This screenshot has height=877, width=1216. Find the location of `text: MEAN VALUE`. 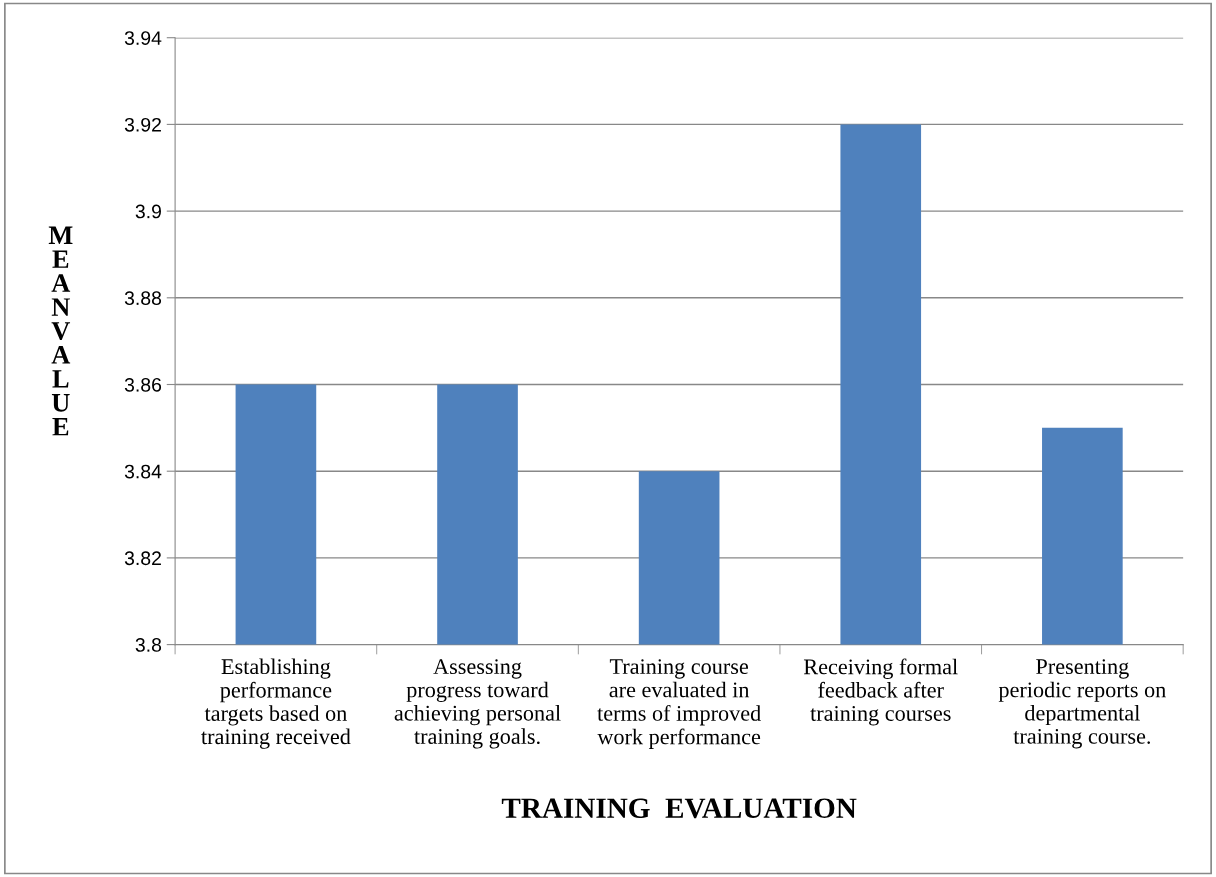

text: MEAN VALUE is located at coordinates (60, 331).